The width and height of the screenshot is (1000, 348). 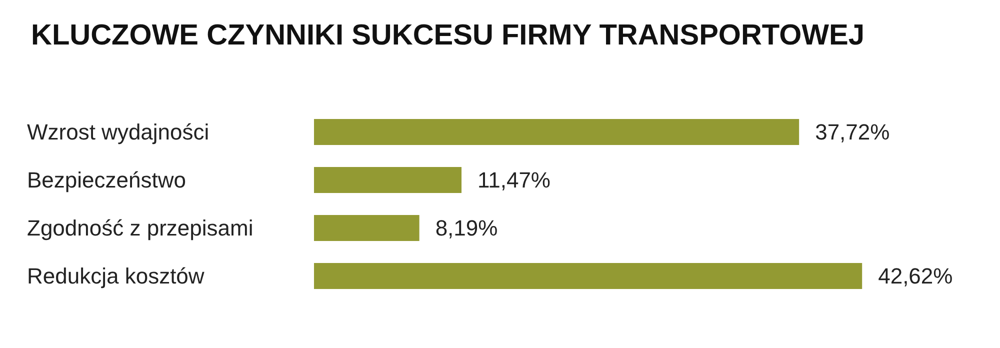 What do you see at coordinates (514, 180) in the screenshot?
I see `data-label: 11,47%` at bounding box center [514, 180].